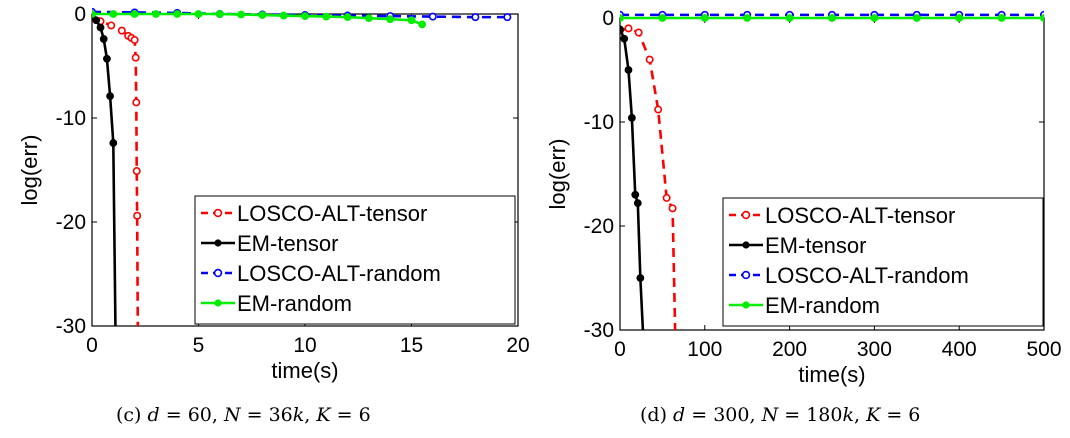 The width and height of the screenshot is (1070, 438). What do you see at coordinates (259, 19) in the screenshot?
I see `series-em-random` at bounding box center [259, 19].